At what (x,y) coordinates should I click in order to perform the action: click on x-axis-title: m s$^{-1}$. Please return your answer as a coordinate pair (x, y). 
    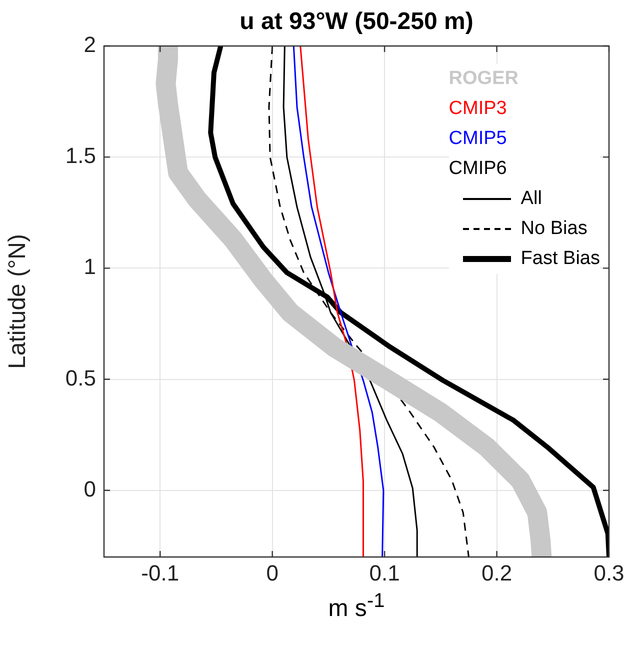
    Looking at the image, I should click on (356, 606).